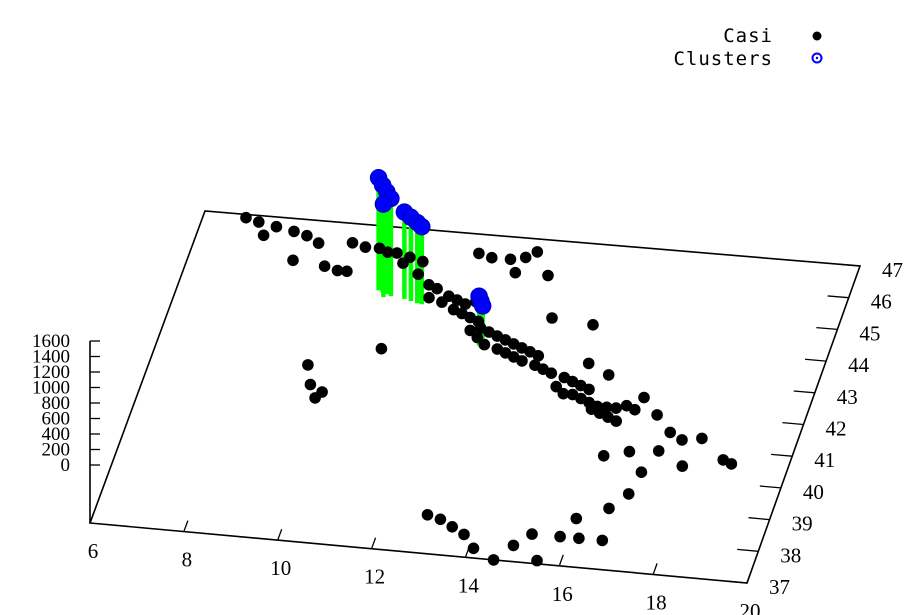  What do you see at coordinates (813, 492) in the screenshot?
I see `y-tick-label: 40` at bounding box center [813, 492].